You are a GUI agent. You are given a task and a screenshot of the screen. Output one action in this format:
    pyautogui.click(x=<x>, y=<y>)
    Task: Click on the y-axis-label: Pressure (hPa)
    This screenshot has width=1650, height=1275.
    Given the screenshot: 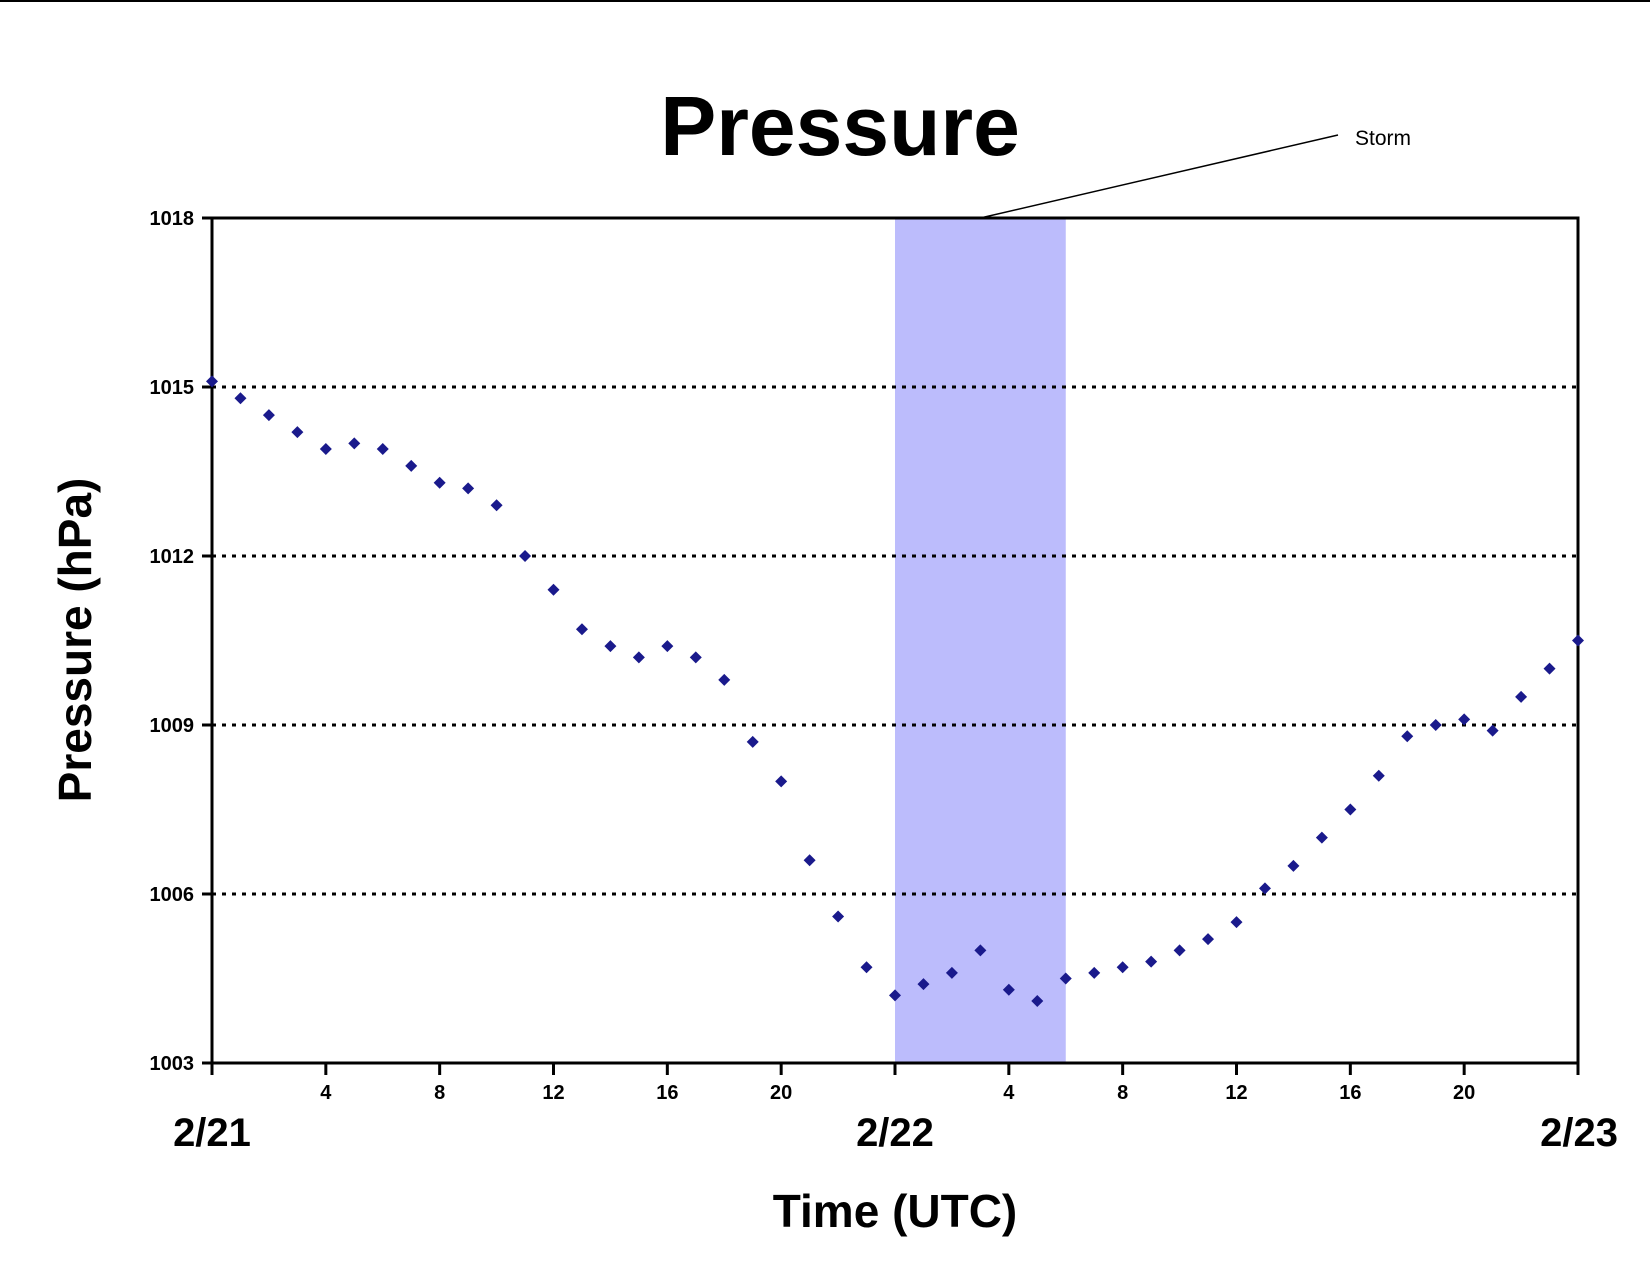 What is the action you would take?
    pyautogui.click(x=75, y=640)
    